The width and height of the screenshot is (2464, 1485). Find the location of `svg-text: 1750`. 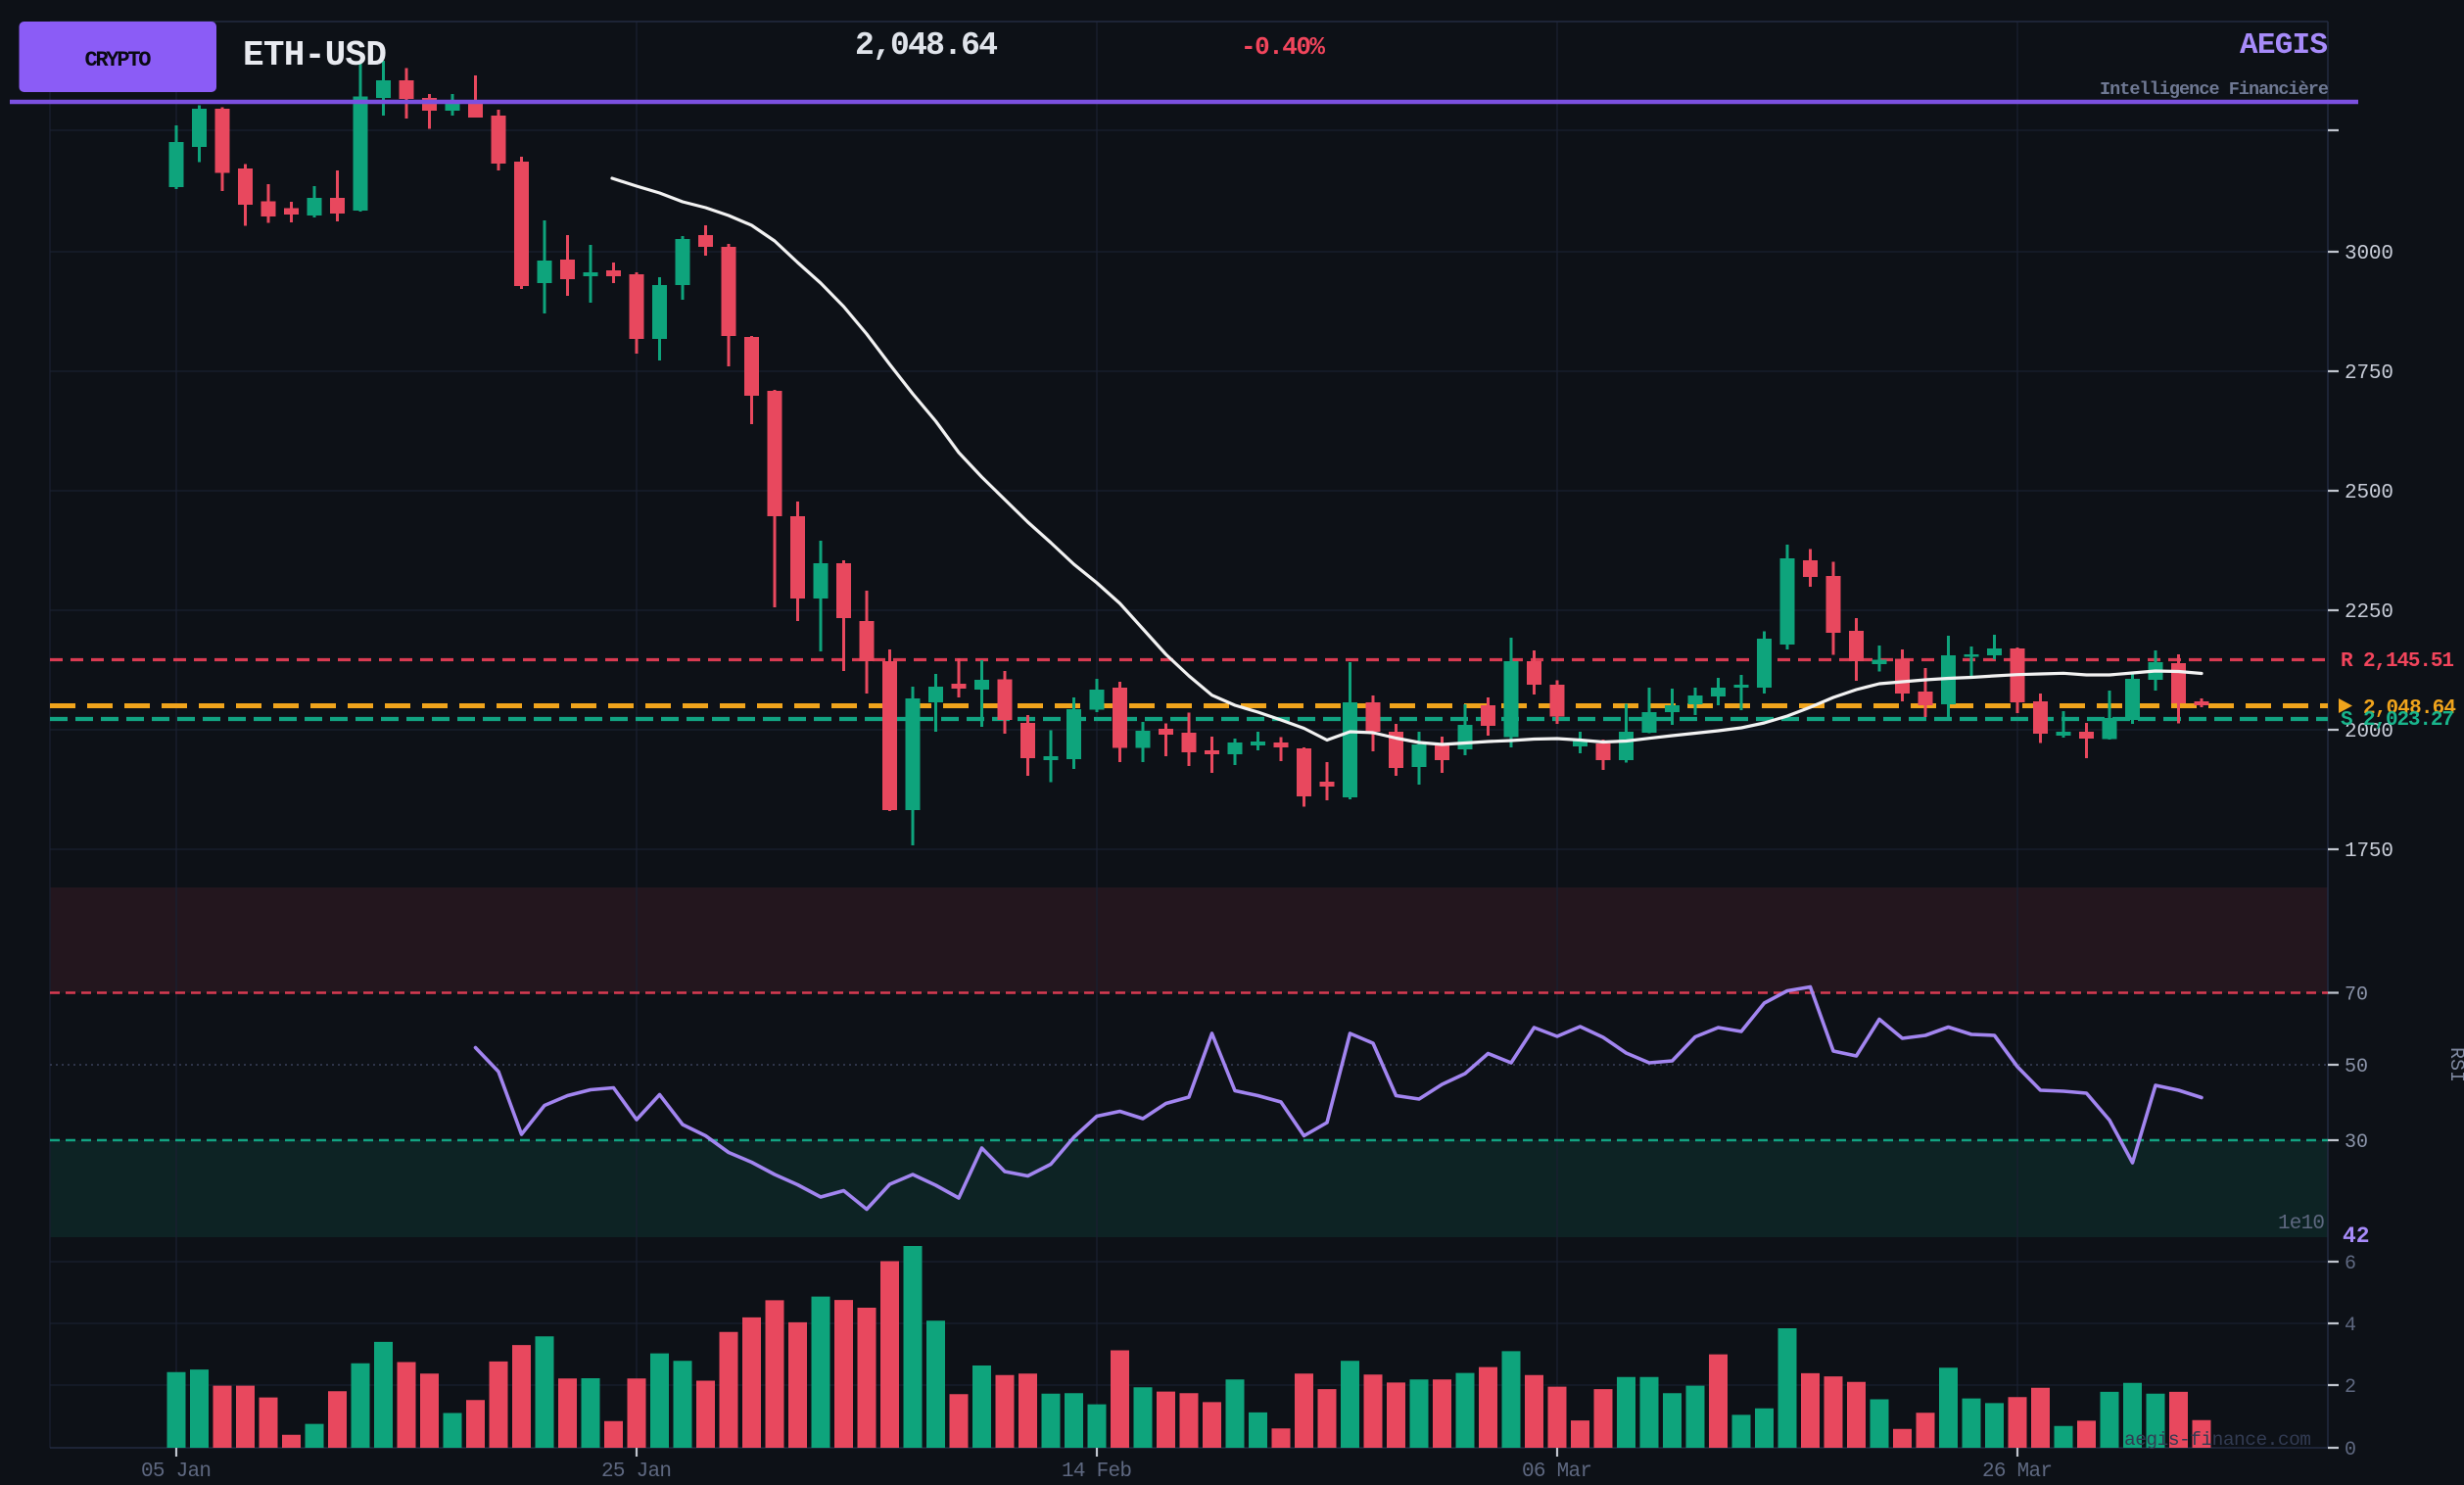

svg-text: 1750 is located at coordinates (2369, 851).